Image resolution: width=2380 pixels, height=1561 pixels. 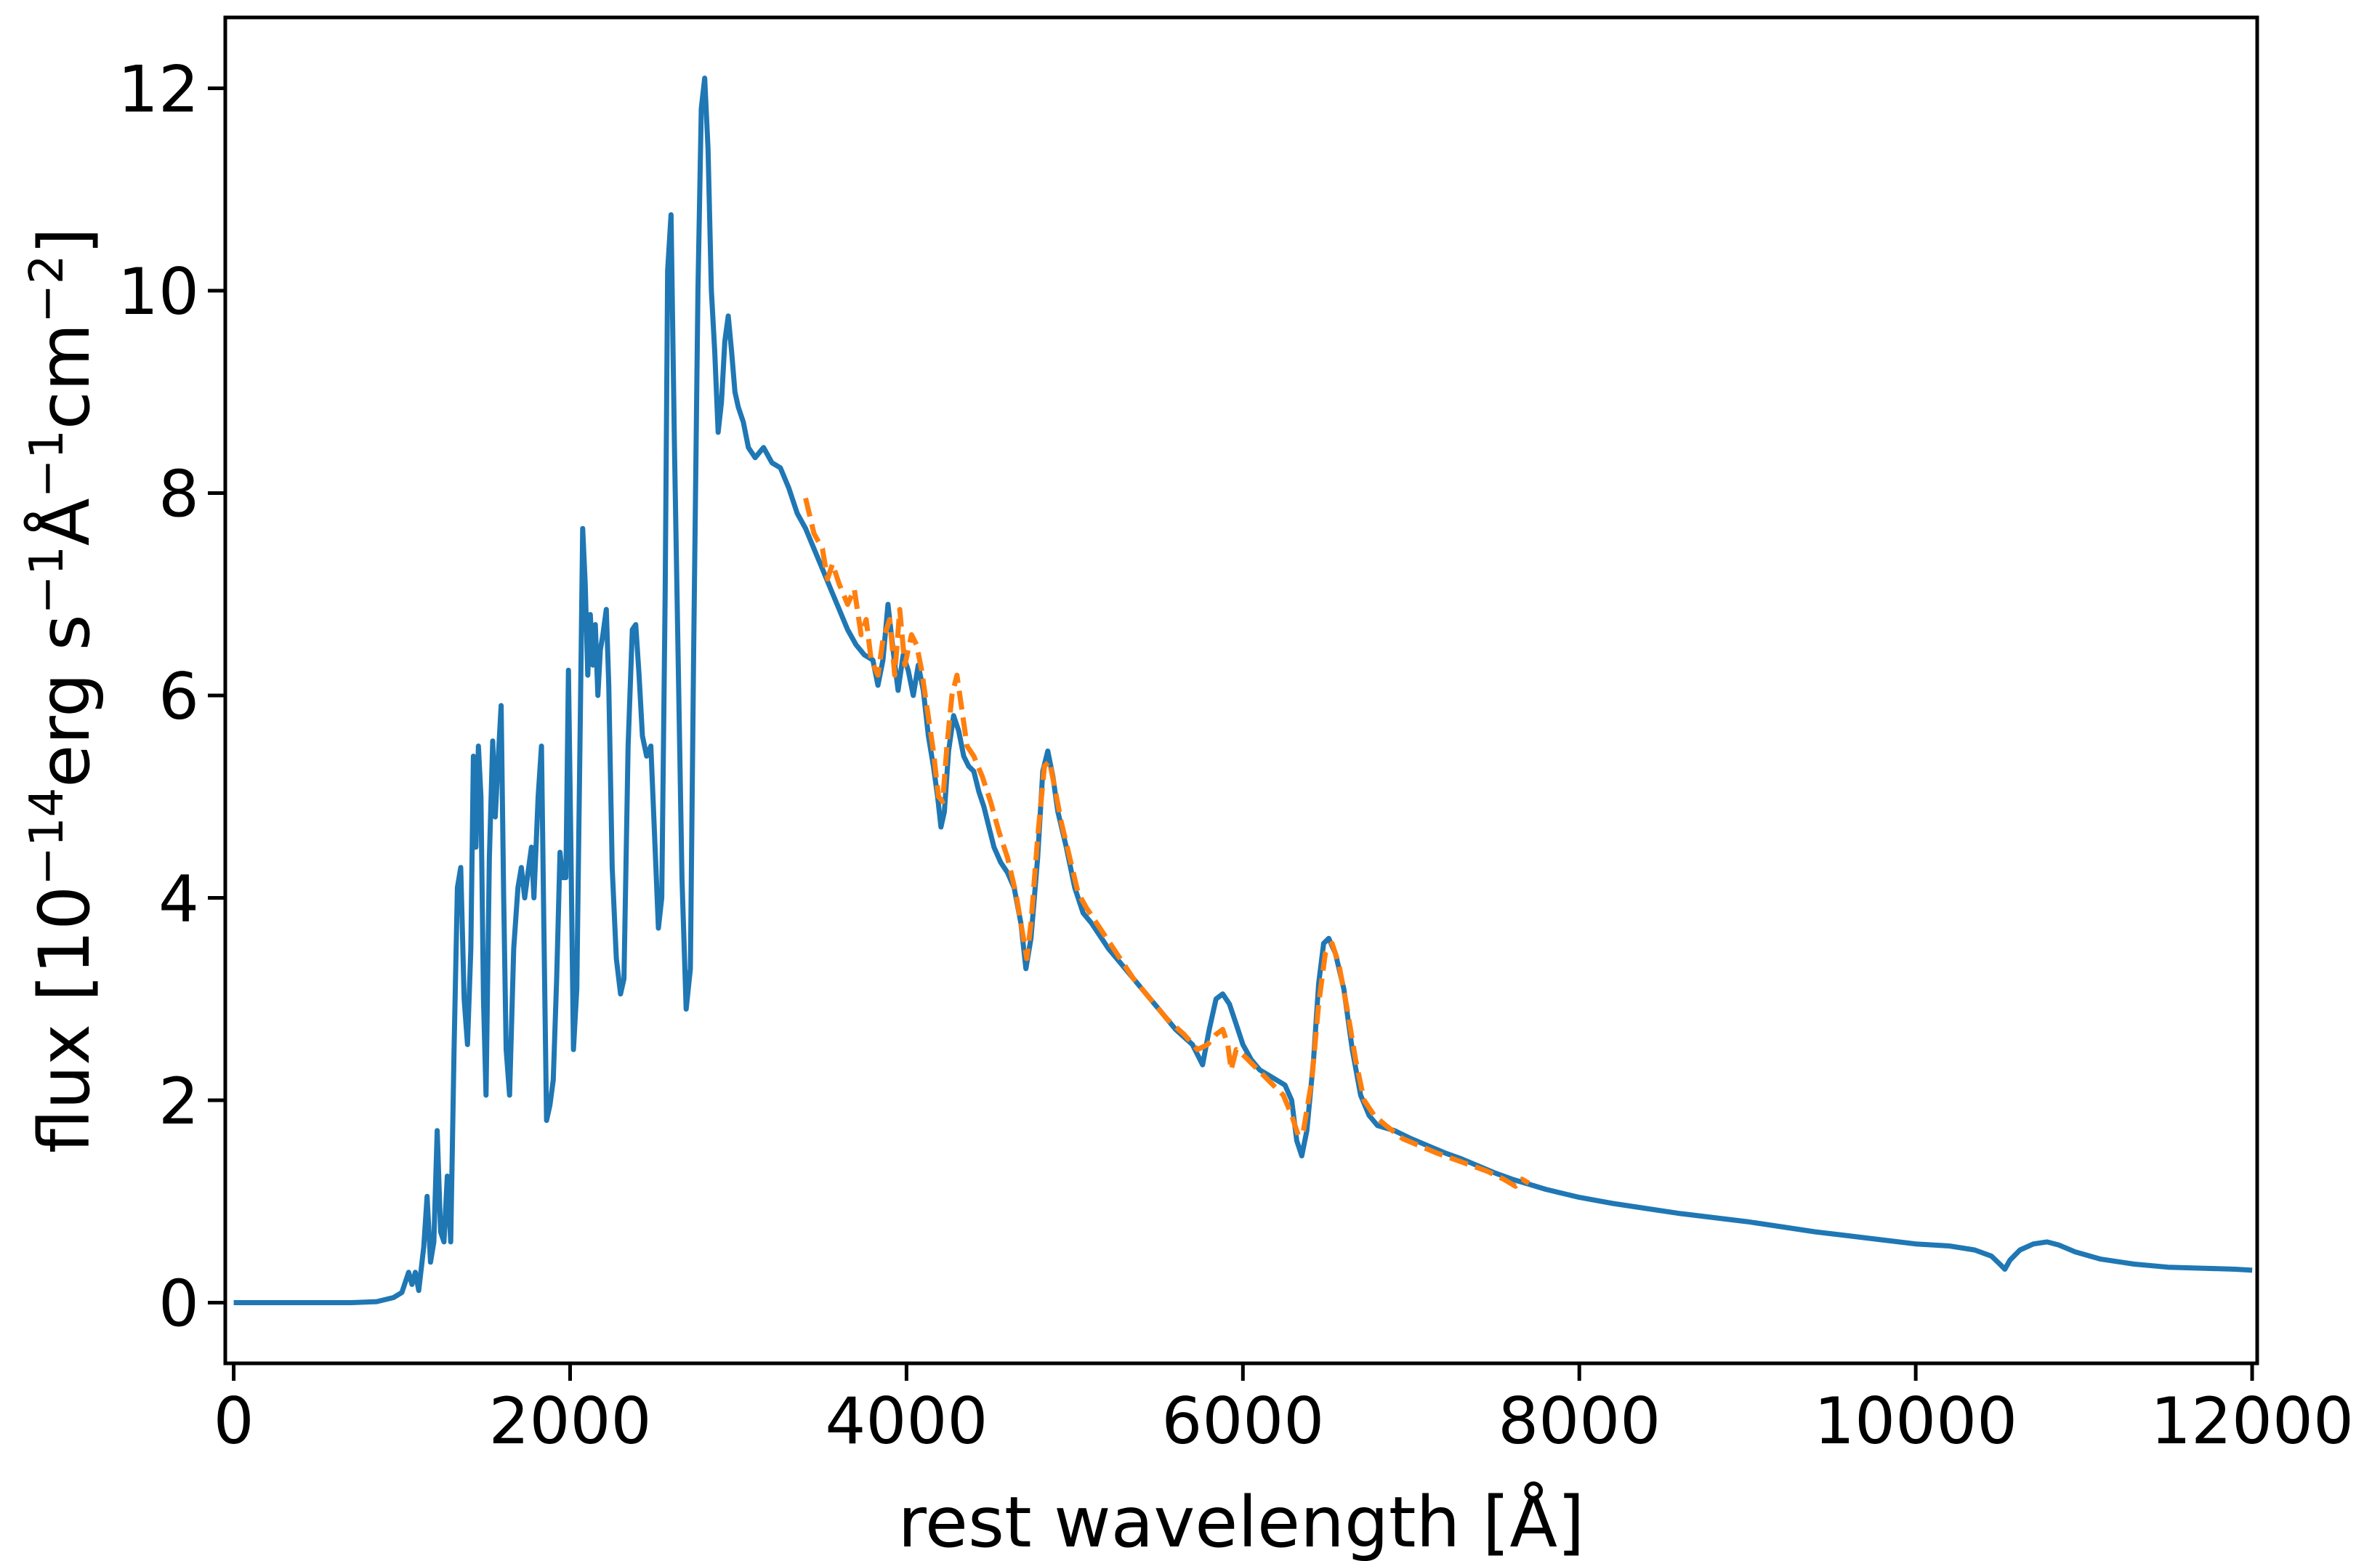 I want to click on y-label-exponent: −14, so click(x=47, y=837).